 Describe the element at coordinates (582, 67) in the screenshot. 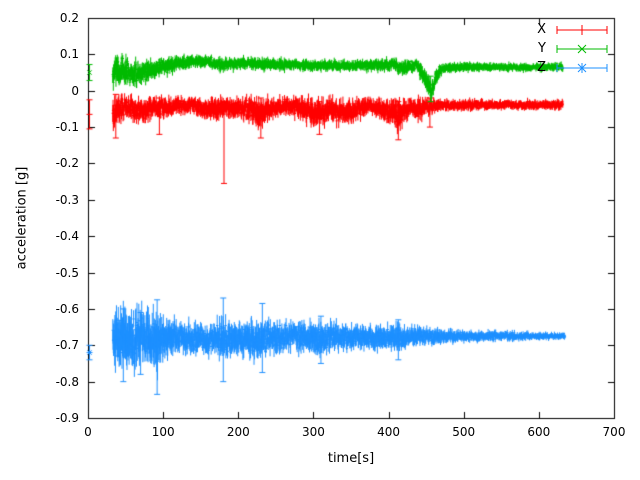

I see `legend-sample-z` at that location.